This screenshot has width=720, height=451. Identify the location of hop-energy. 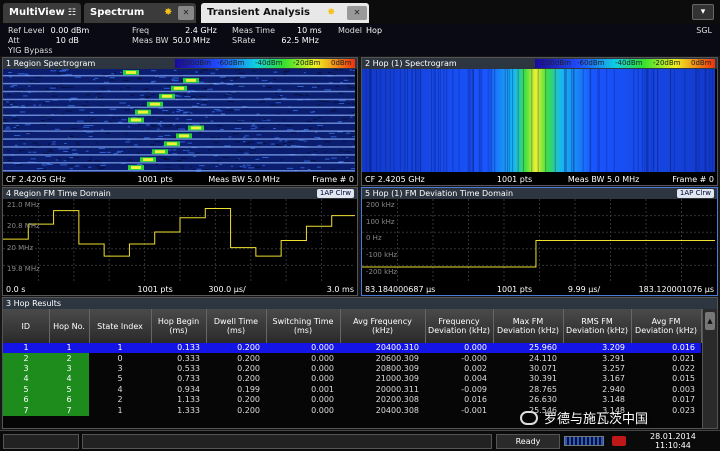
(172, 144).